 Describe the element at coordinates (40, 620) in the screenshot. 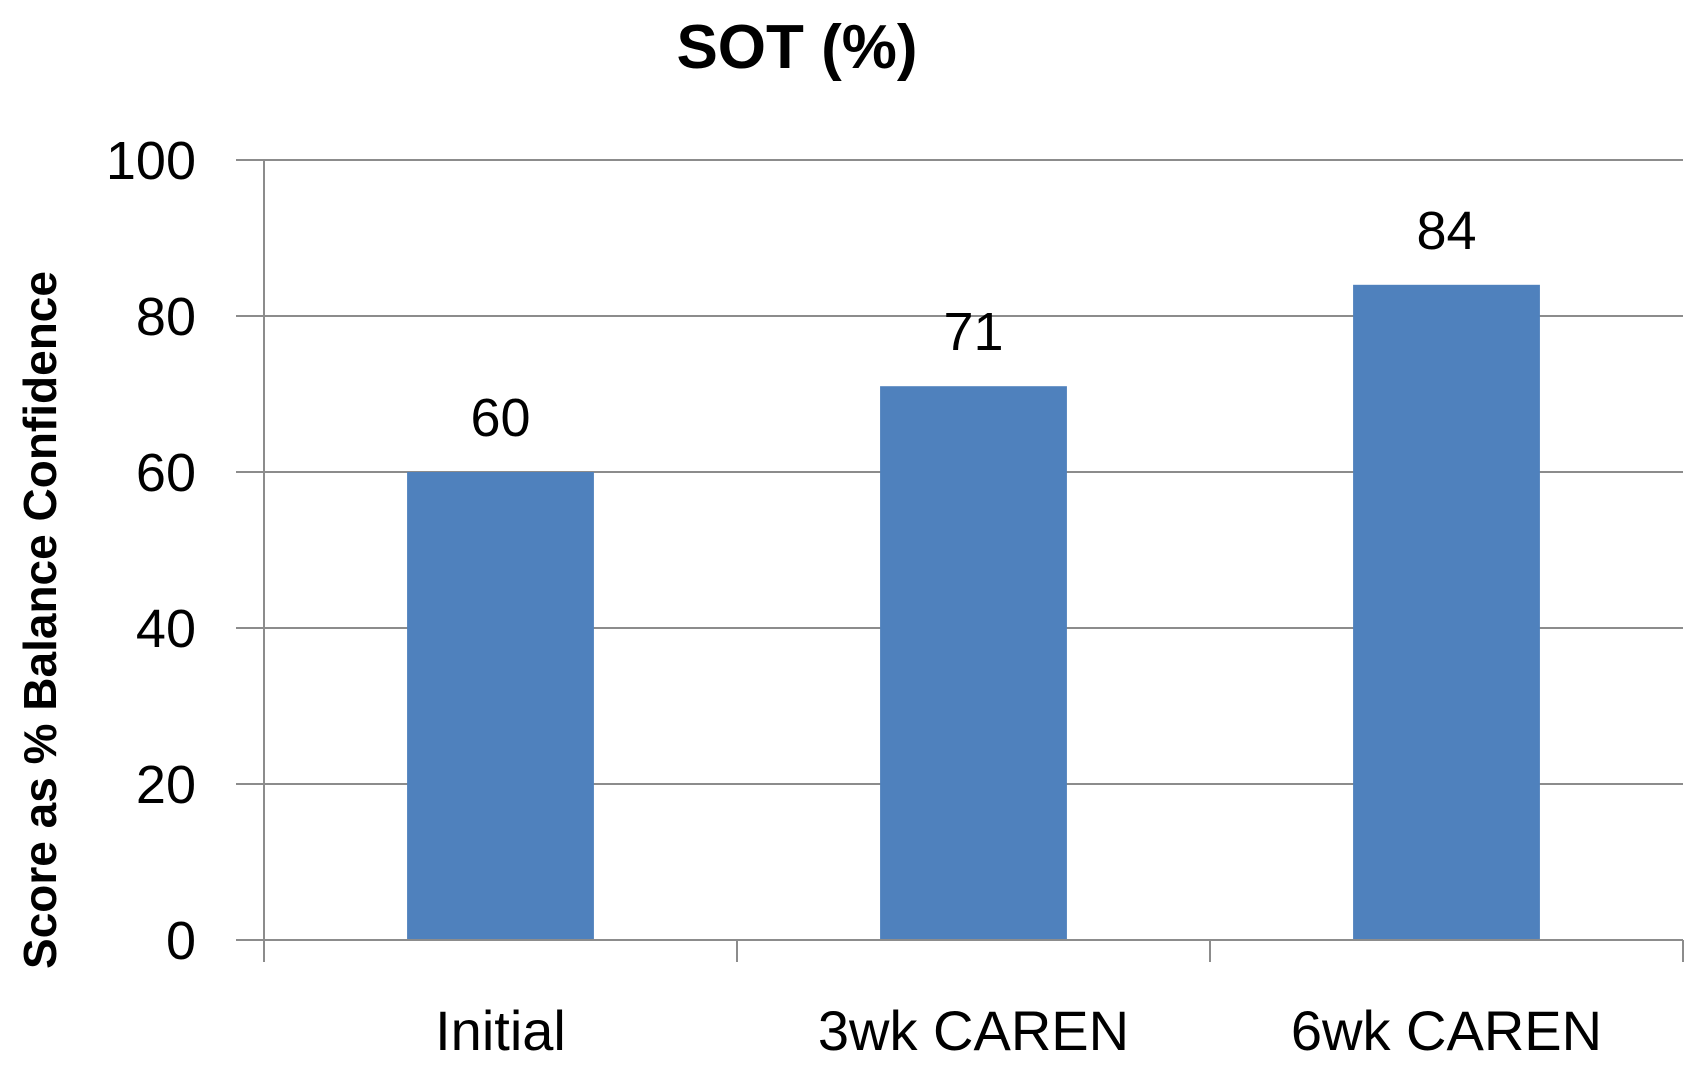

I see `y-axis-label: Score as % Balance Confidence` at that location.